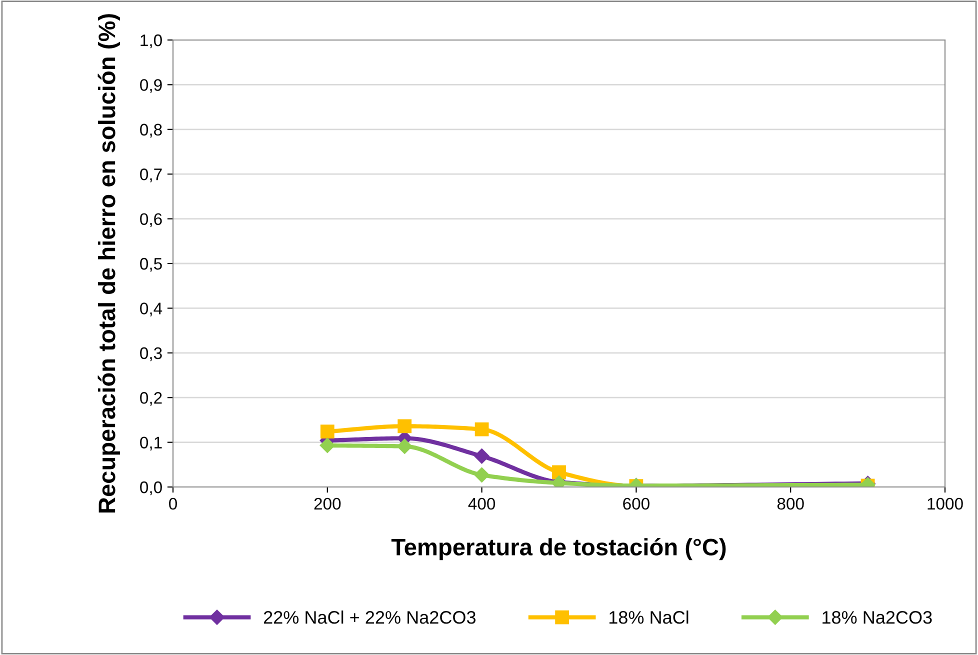 This screenshot has width=978, height=655. What do you see at coordinates (151, 309) in the screenshot?
I see `y-tick-label: 0,4` at bounding box center [151, 309].